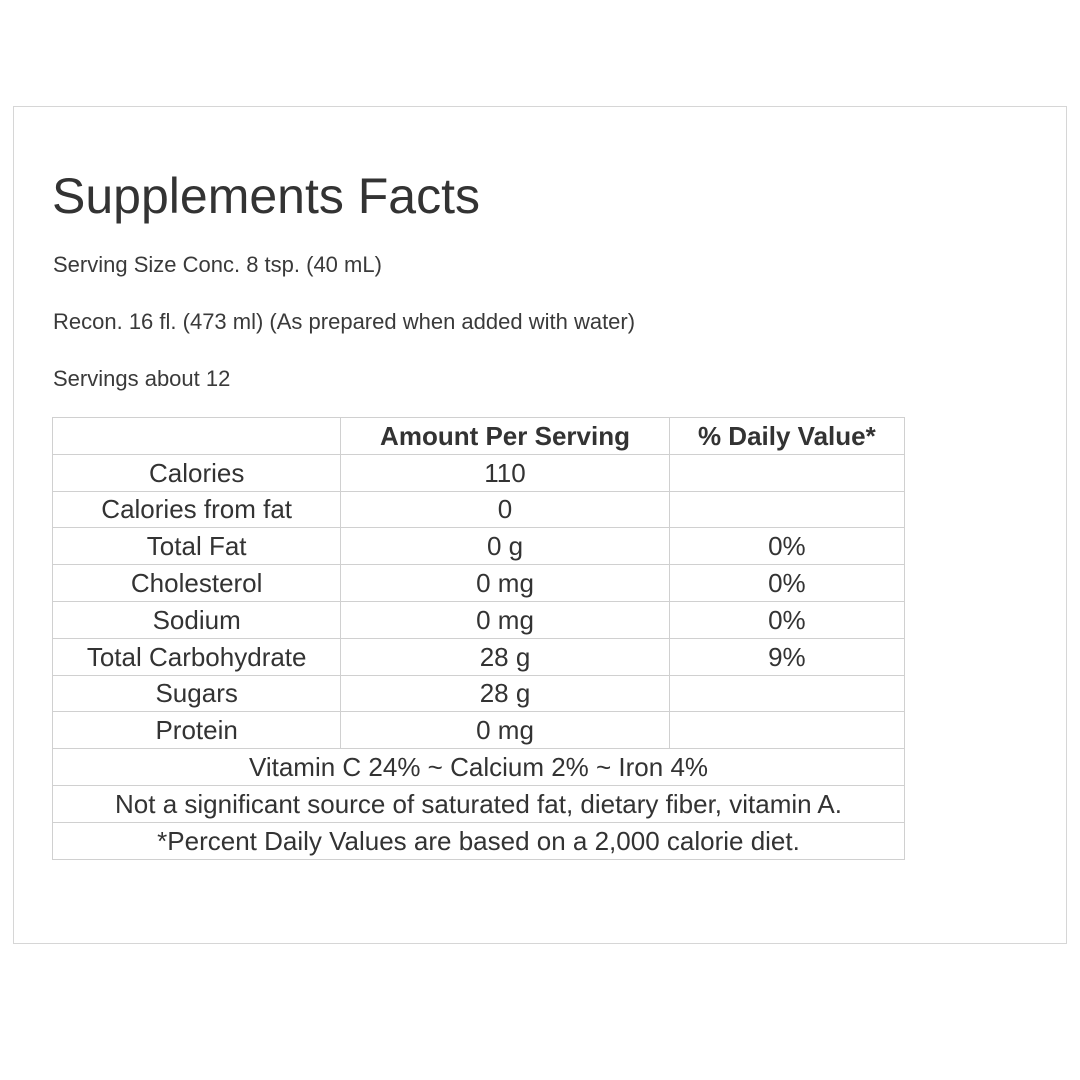  I want to click on table-row: Calories from fat 0, so click(478, 509).